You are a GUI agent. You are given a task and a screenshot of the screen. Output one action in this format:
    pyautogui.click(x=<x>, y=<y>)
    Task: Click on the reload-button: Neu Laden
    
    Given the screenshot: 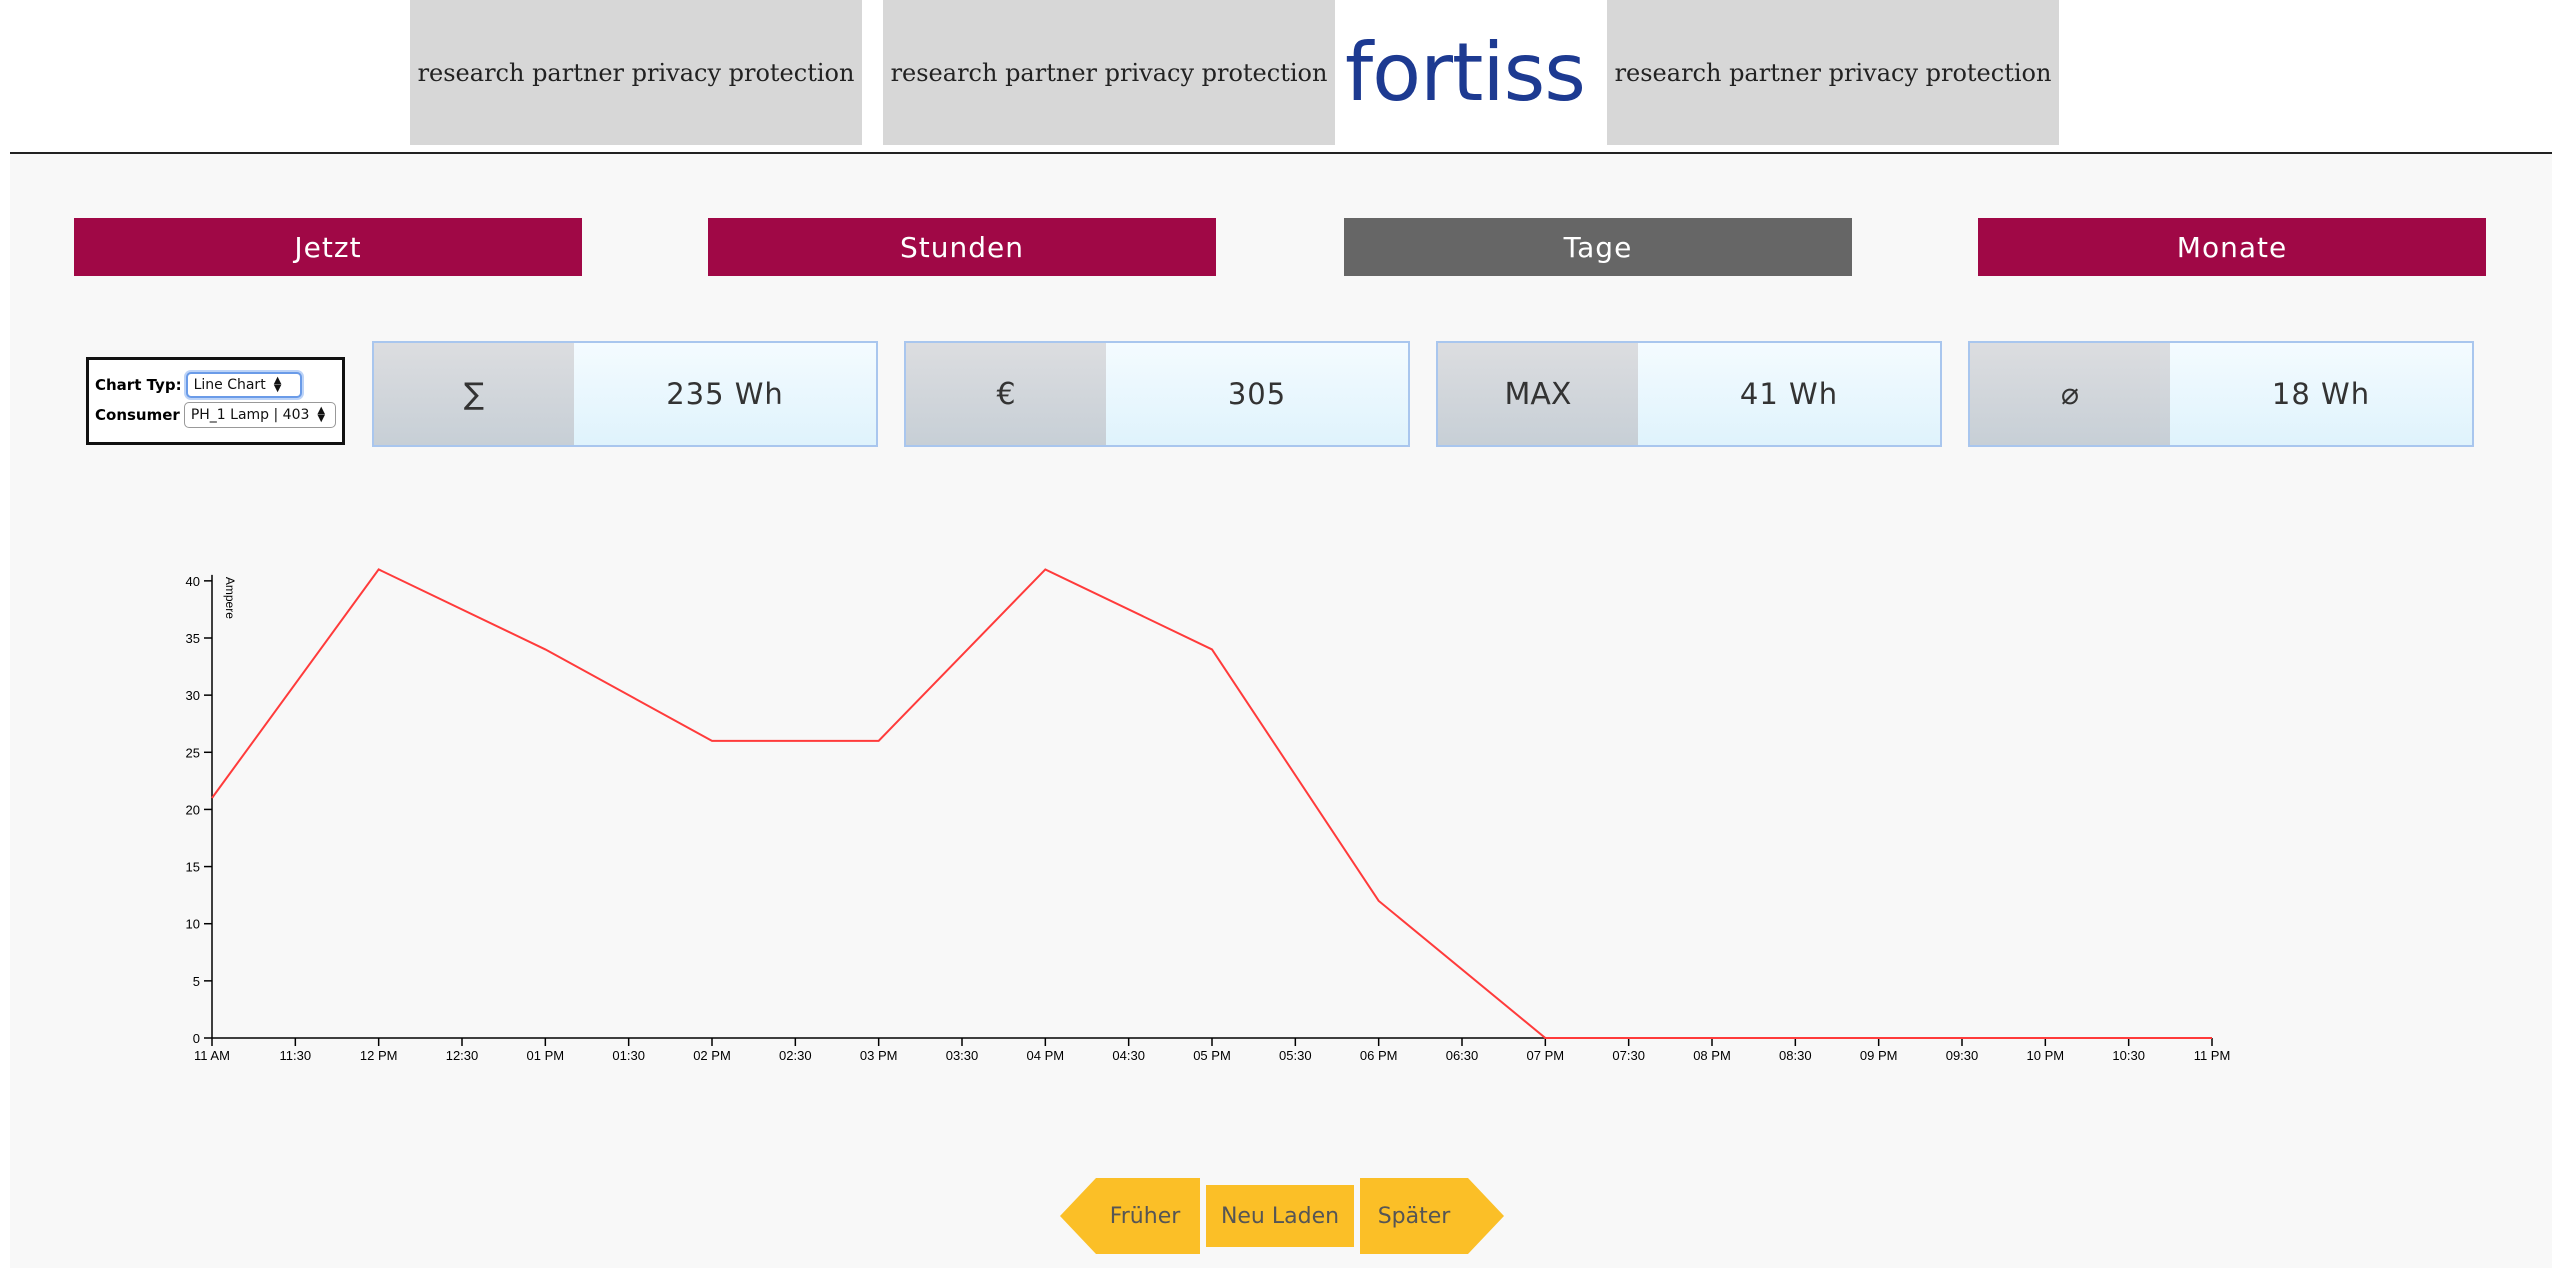 What is the action you would take?
    pyautogui.click(x=1280, y=1216)
    